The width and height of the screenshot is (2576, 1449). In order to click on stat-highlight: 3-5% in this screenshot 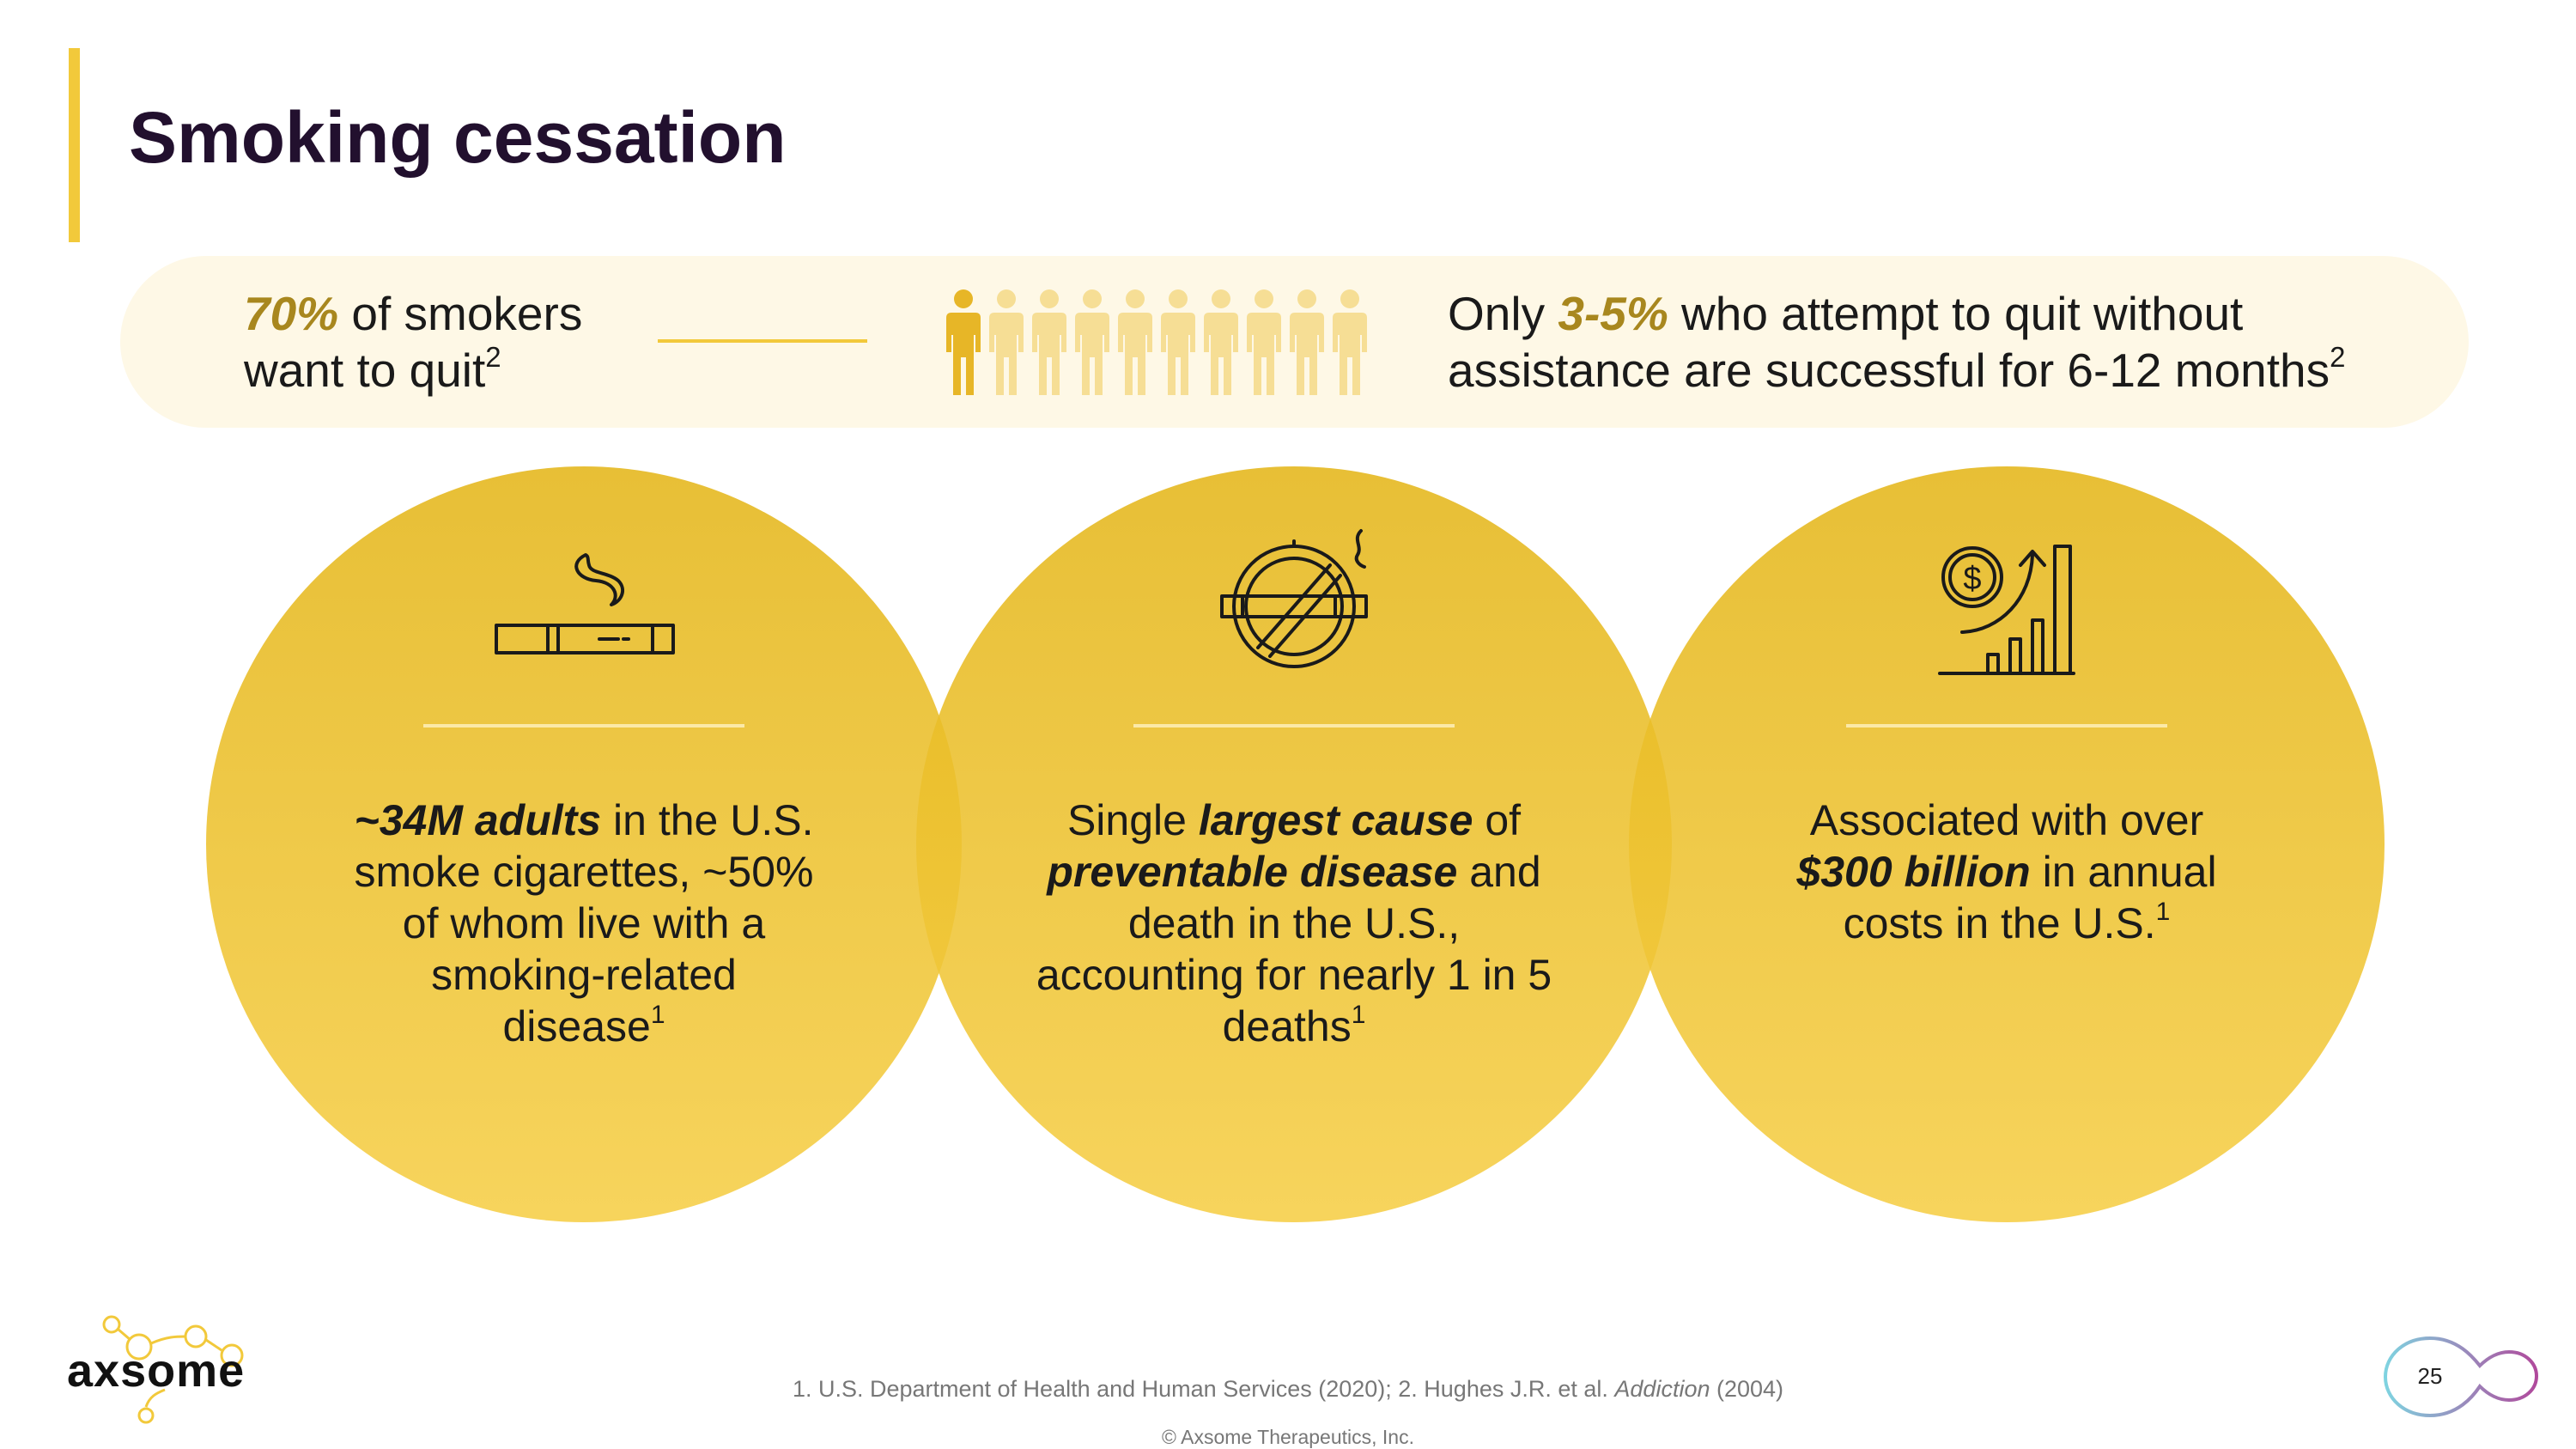, I will do `click(1613, 313)`.